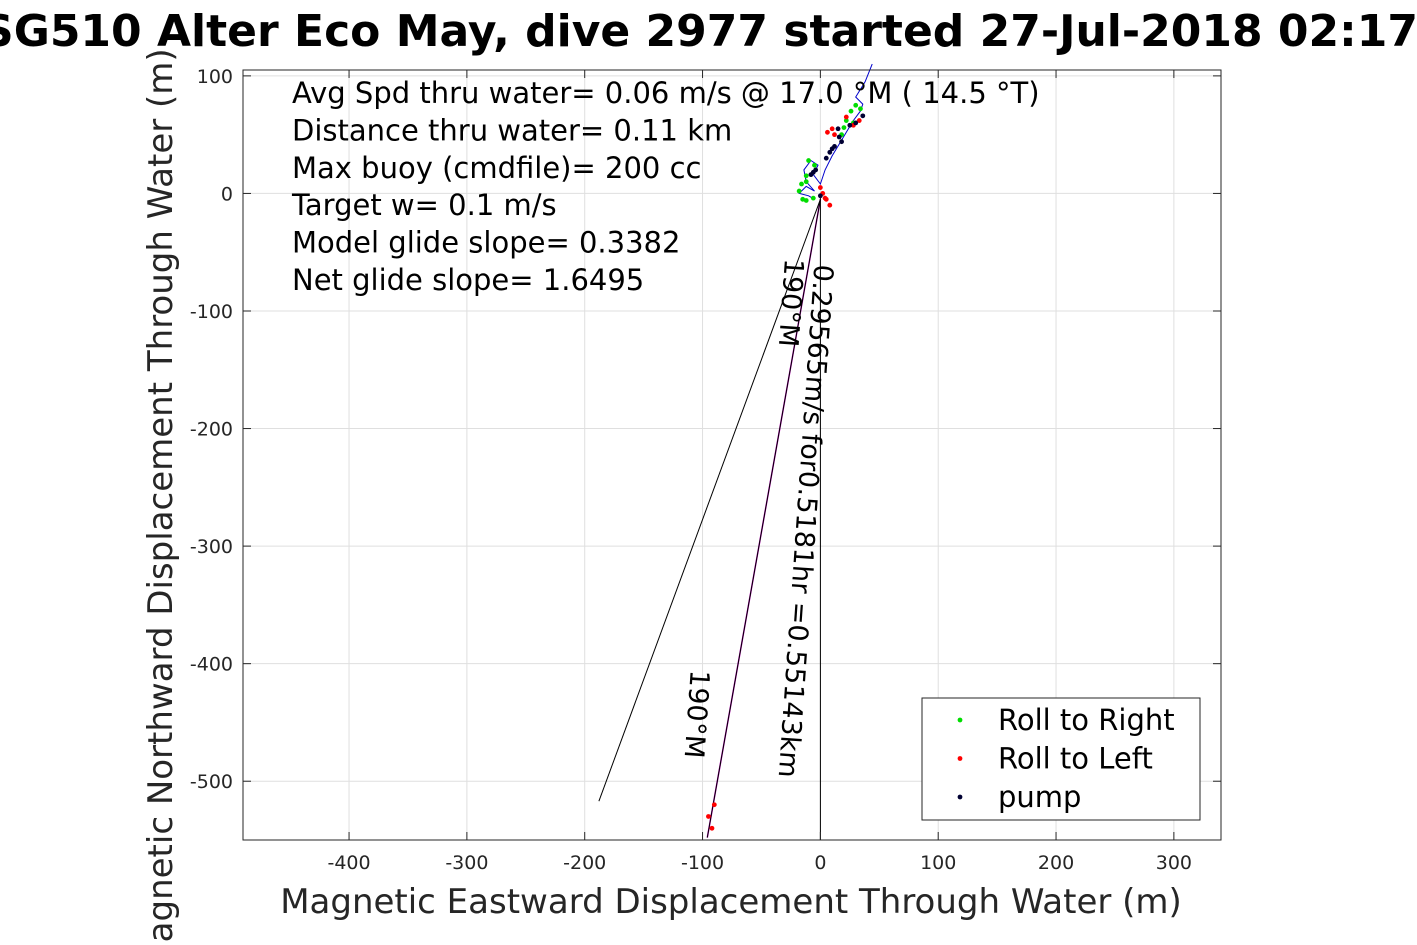  What do you see at coordinates (466, 863) in the screenshot?
I see `x-tick-label: -300` at bounding box center [466, 863].